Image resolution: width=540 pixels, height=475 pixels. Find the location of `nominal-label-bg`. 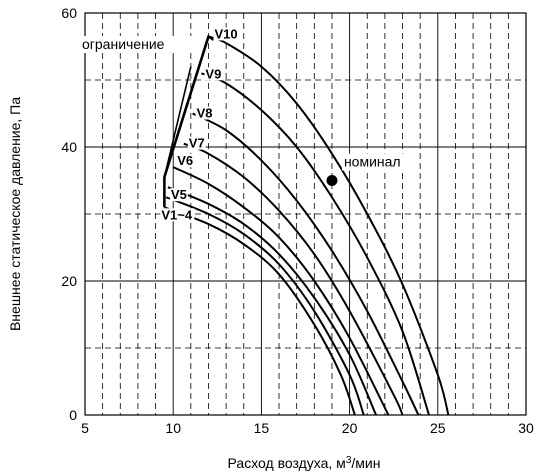

nominal-label-bg is located at coordinates (377, 162).